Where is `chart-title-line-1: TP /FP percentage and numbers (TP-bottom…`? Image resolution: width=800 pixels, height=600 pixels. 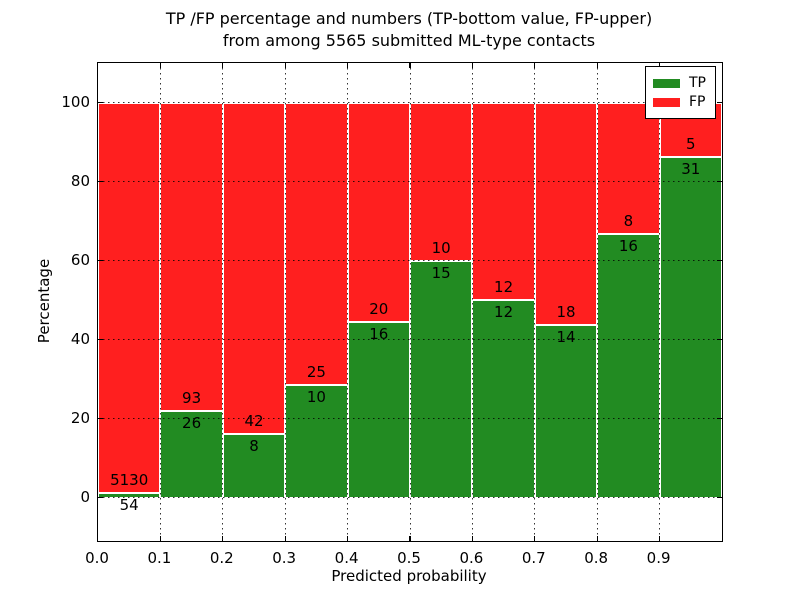 chart-title-line-1: TP /FP percentage and numbers (TP-bottom… is located at coordinates (409, 18).